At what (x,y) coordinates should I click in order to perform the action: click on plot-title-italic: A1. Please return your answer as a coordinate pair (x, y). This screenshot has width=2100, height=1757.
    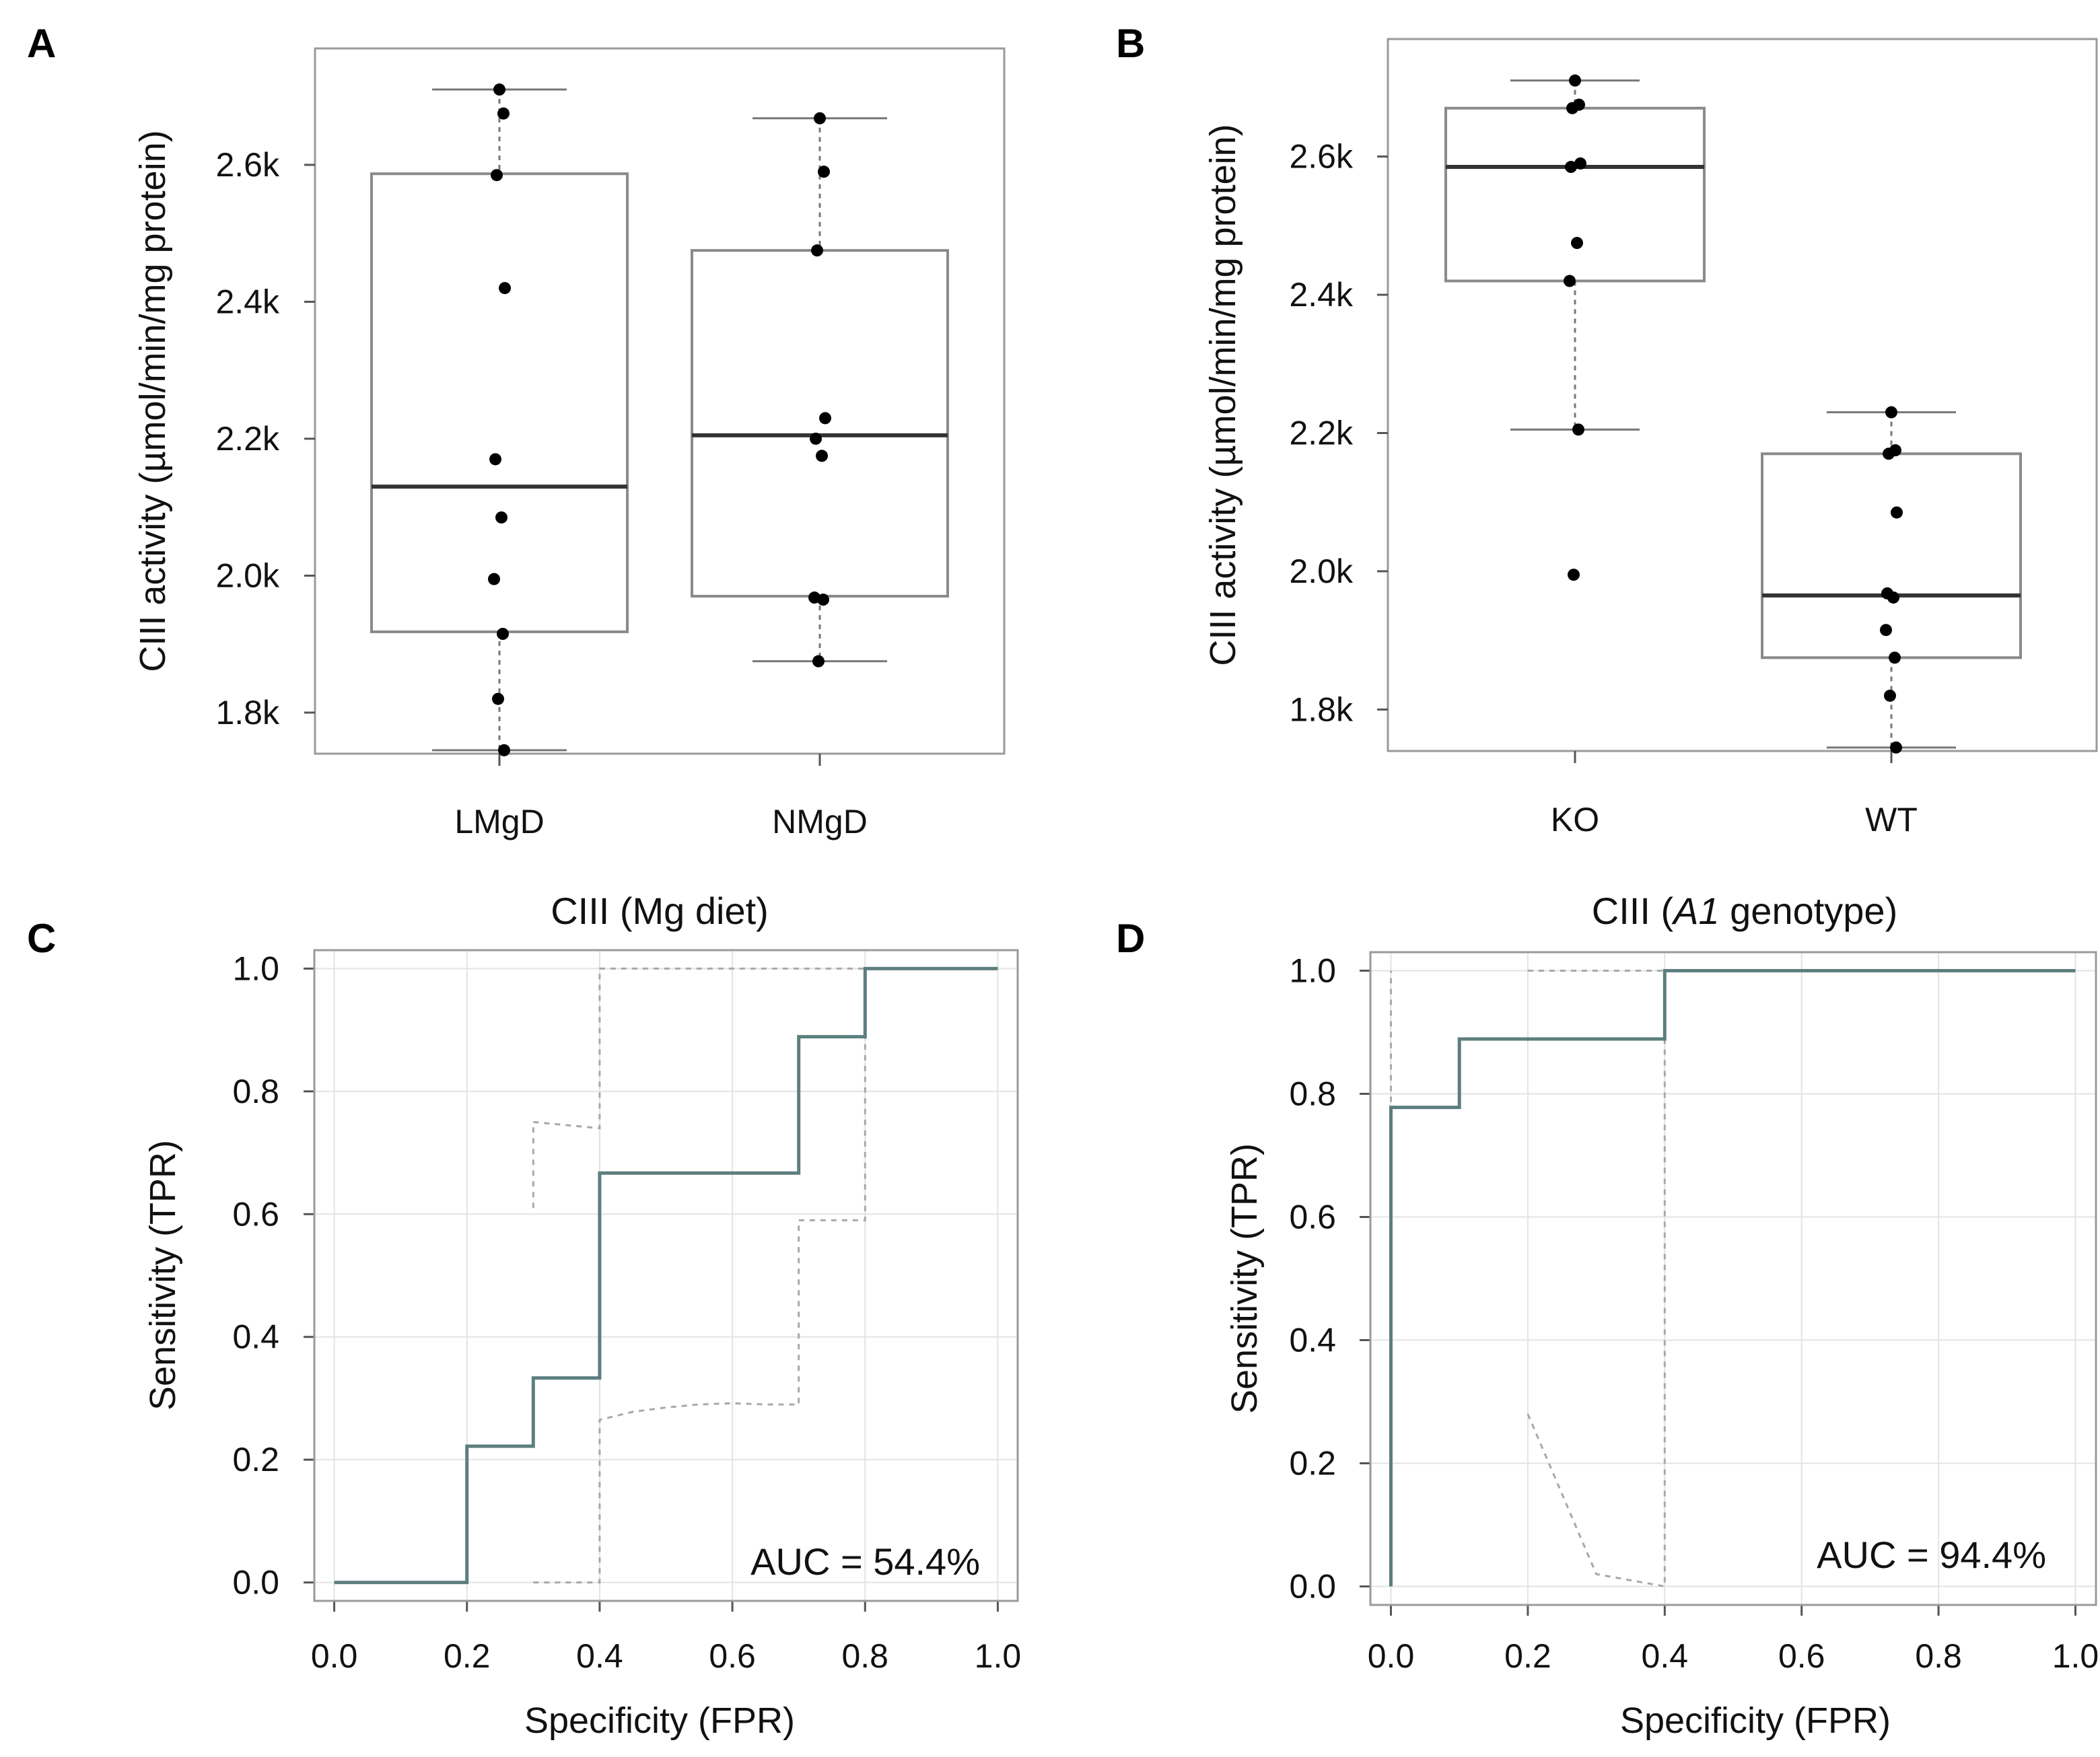
    Looking at the image, I should click on (1696, 911).